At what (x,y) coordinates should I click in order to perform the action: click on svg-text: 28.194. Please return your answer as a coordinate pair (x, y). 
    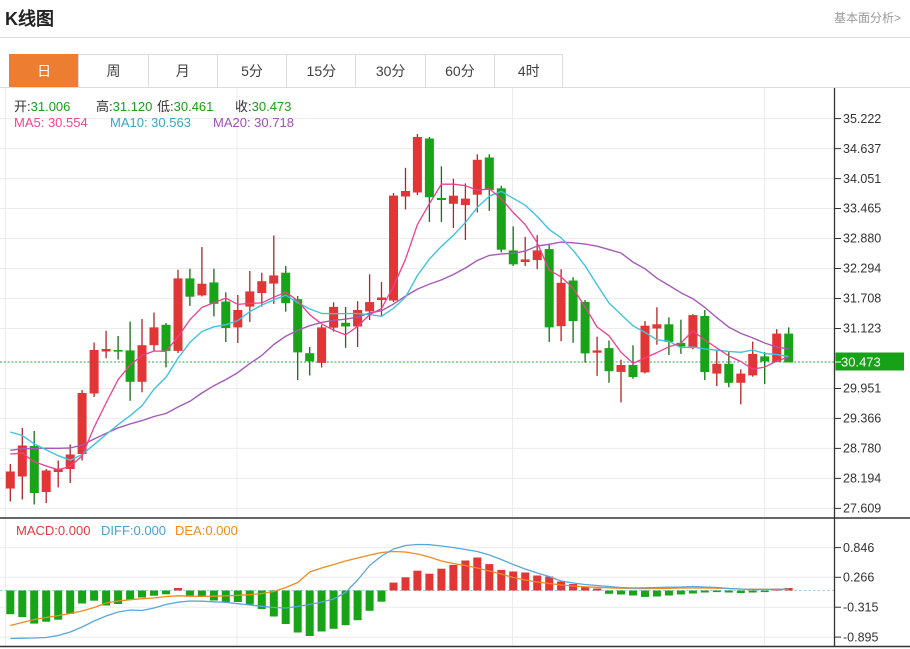
    Looking at the image, I should click on (862, 479).